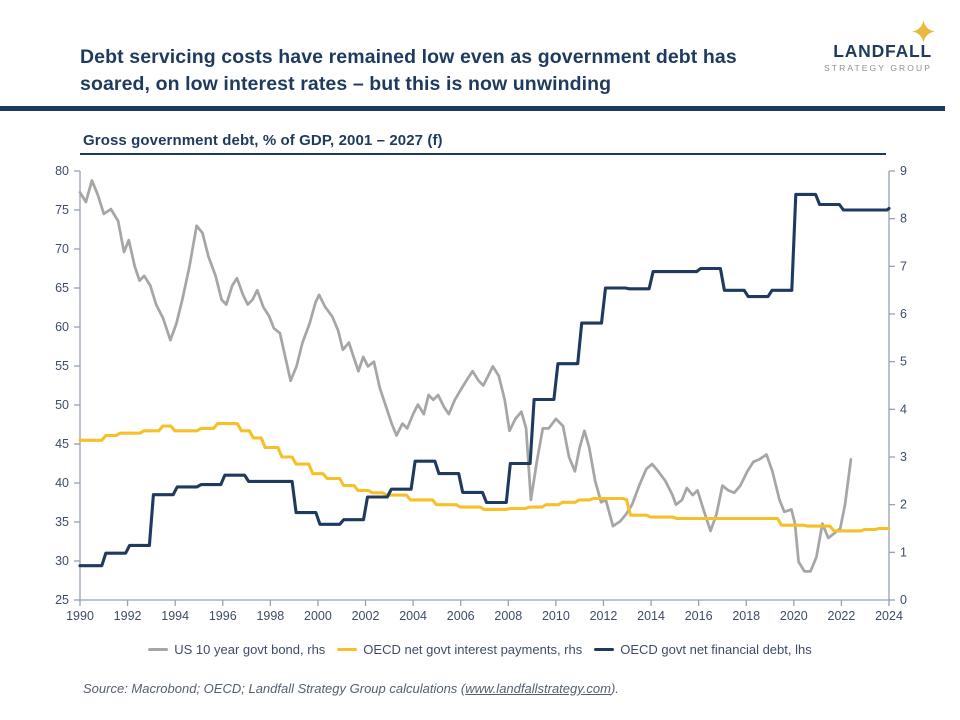 Image resolution: width=960 pixels, height=720 pixels. I want to click on svg-text: 55, so click(62, 366).